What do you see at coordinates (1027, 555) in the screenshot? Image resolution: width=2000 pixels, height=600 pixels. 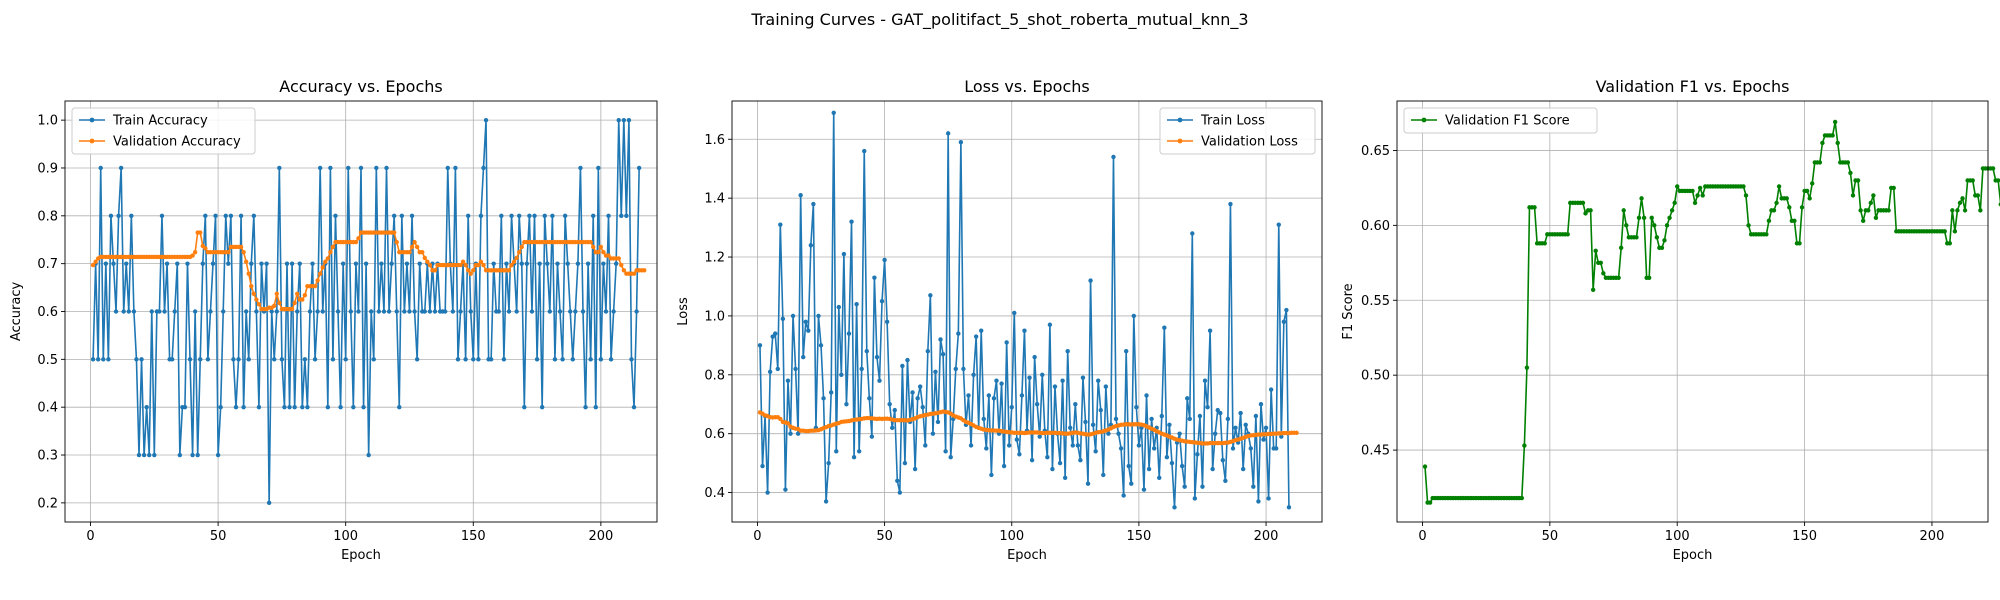 I see `x-axis-label: Epoch` at bounding box center [1027, 555].